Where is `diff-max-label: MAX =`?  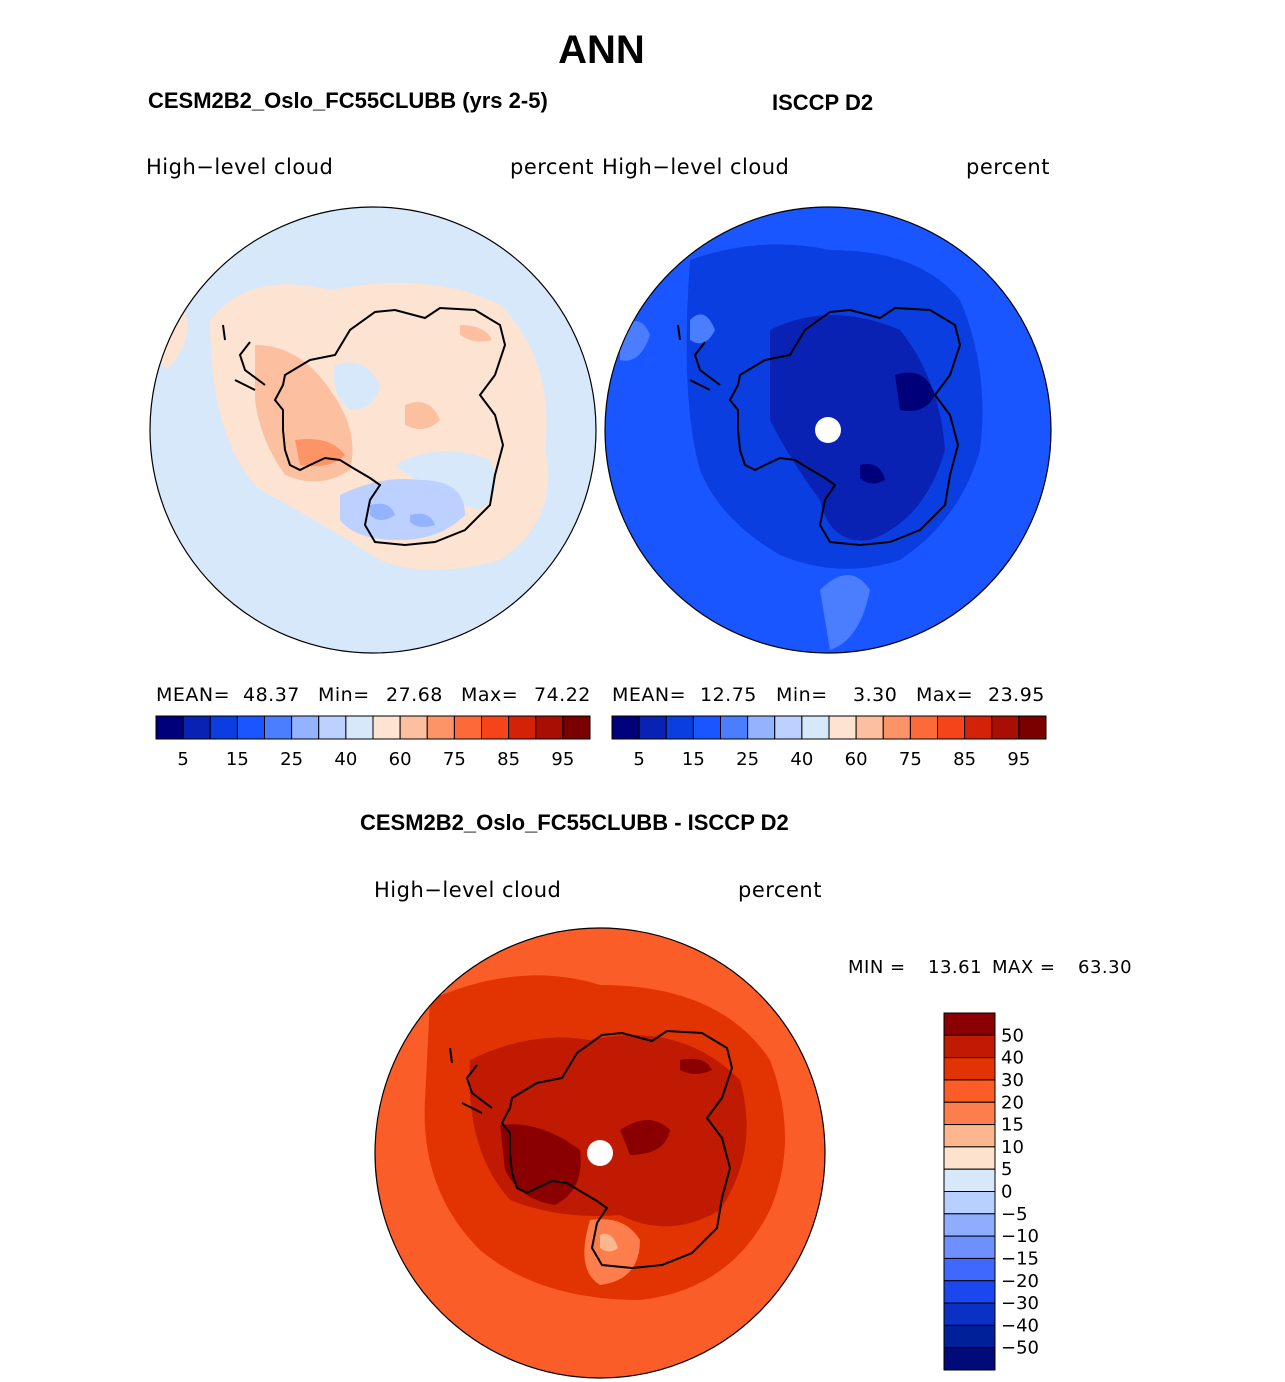 diff-max-label: MAX = is located at coordinates (1024, 967).